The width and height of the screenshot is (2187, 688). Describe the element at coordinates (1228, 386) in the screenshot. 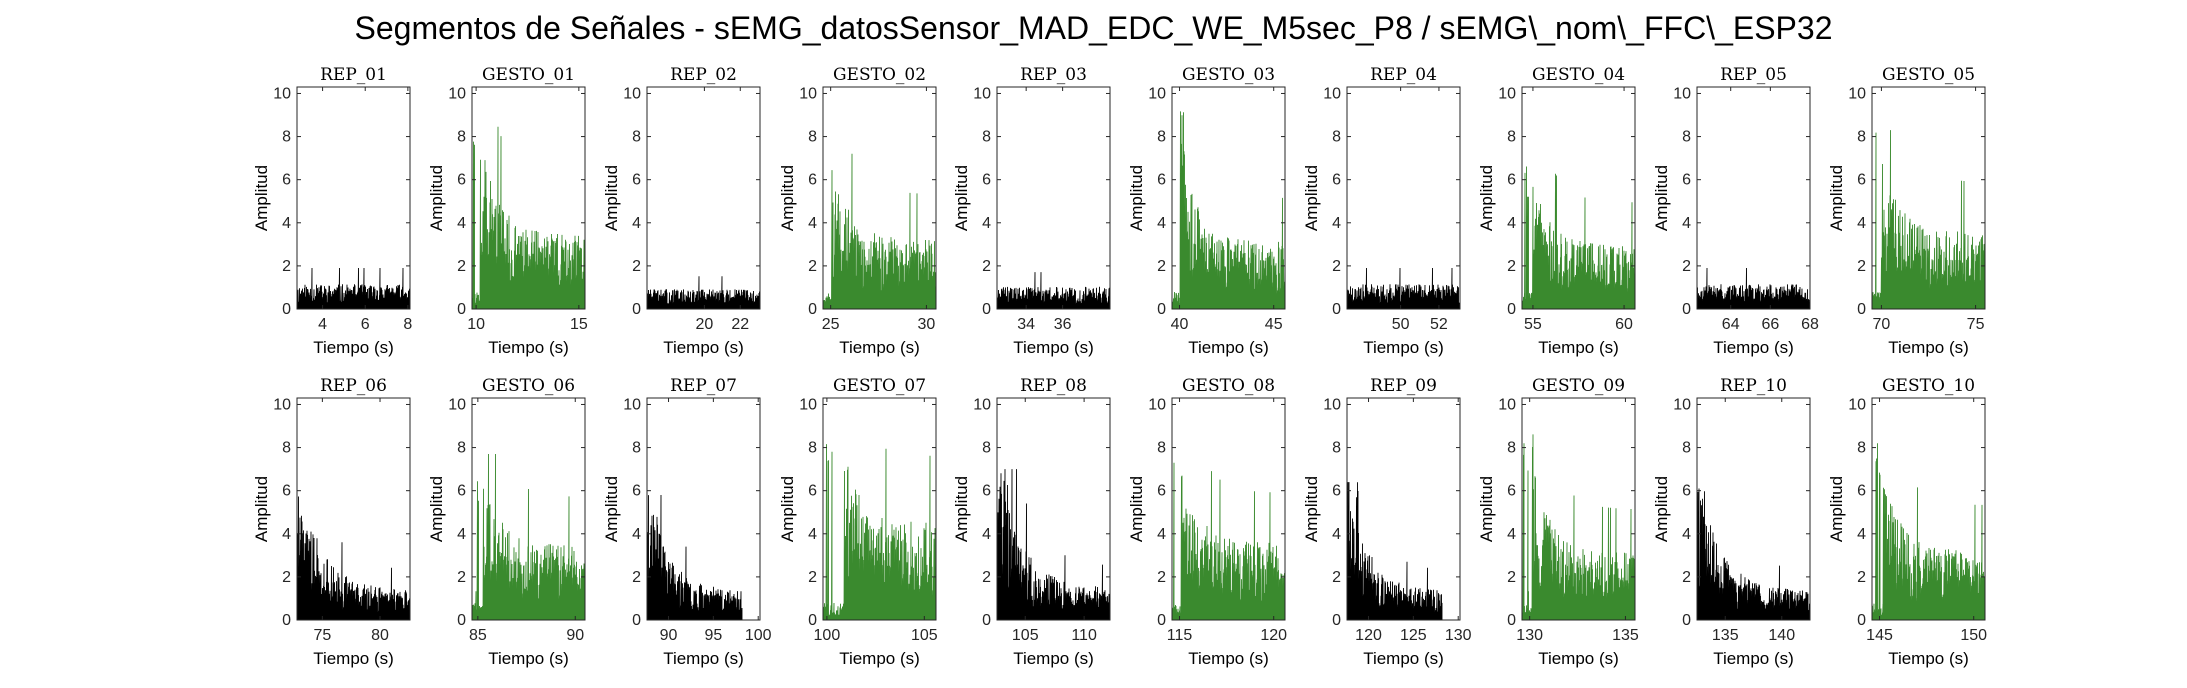

I see `panel-title: GESTO_08` at that location.